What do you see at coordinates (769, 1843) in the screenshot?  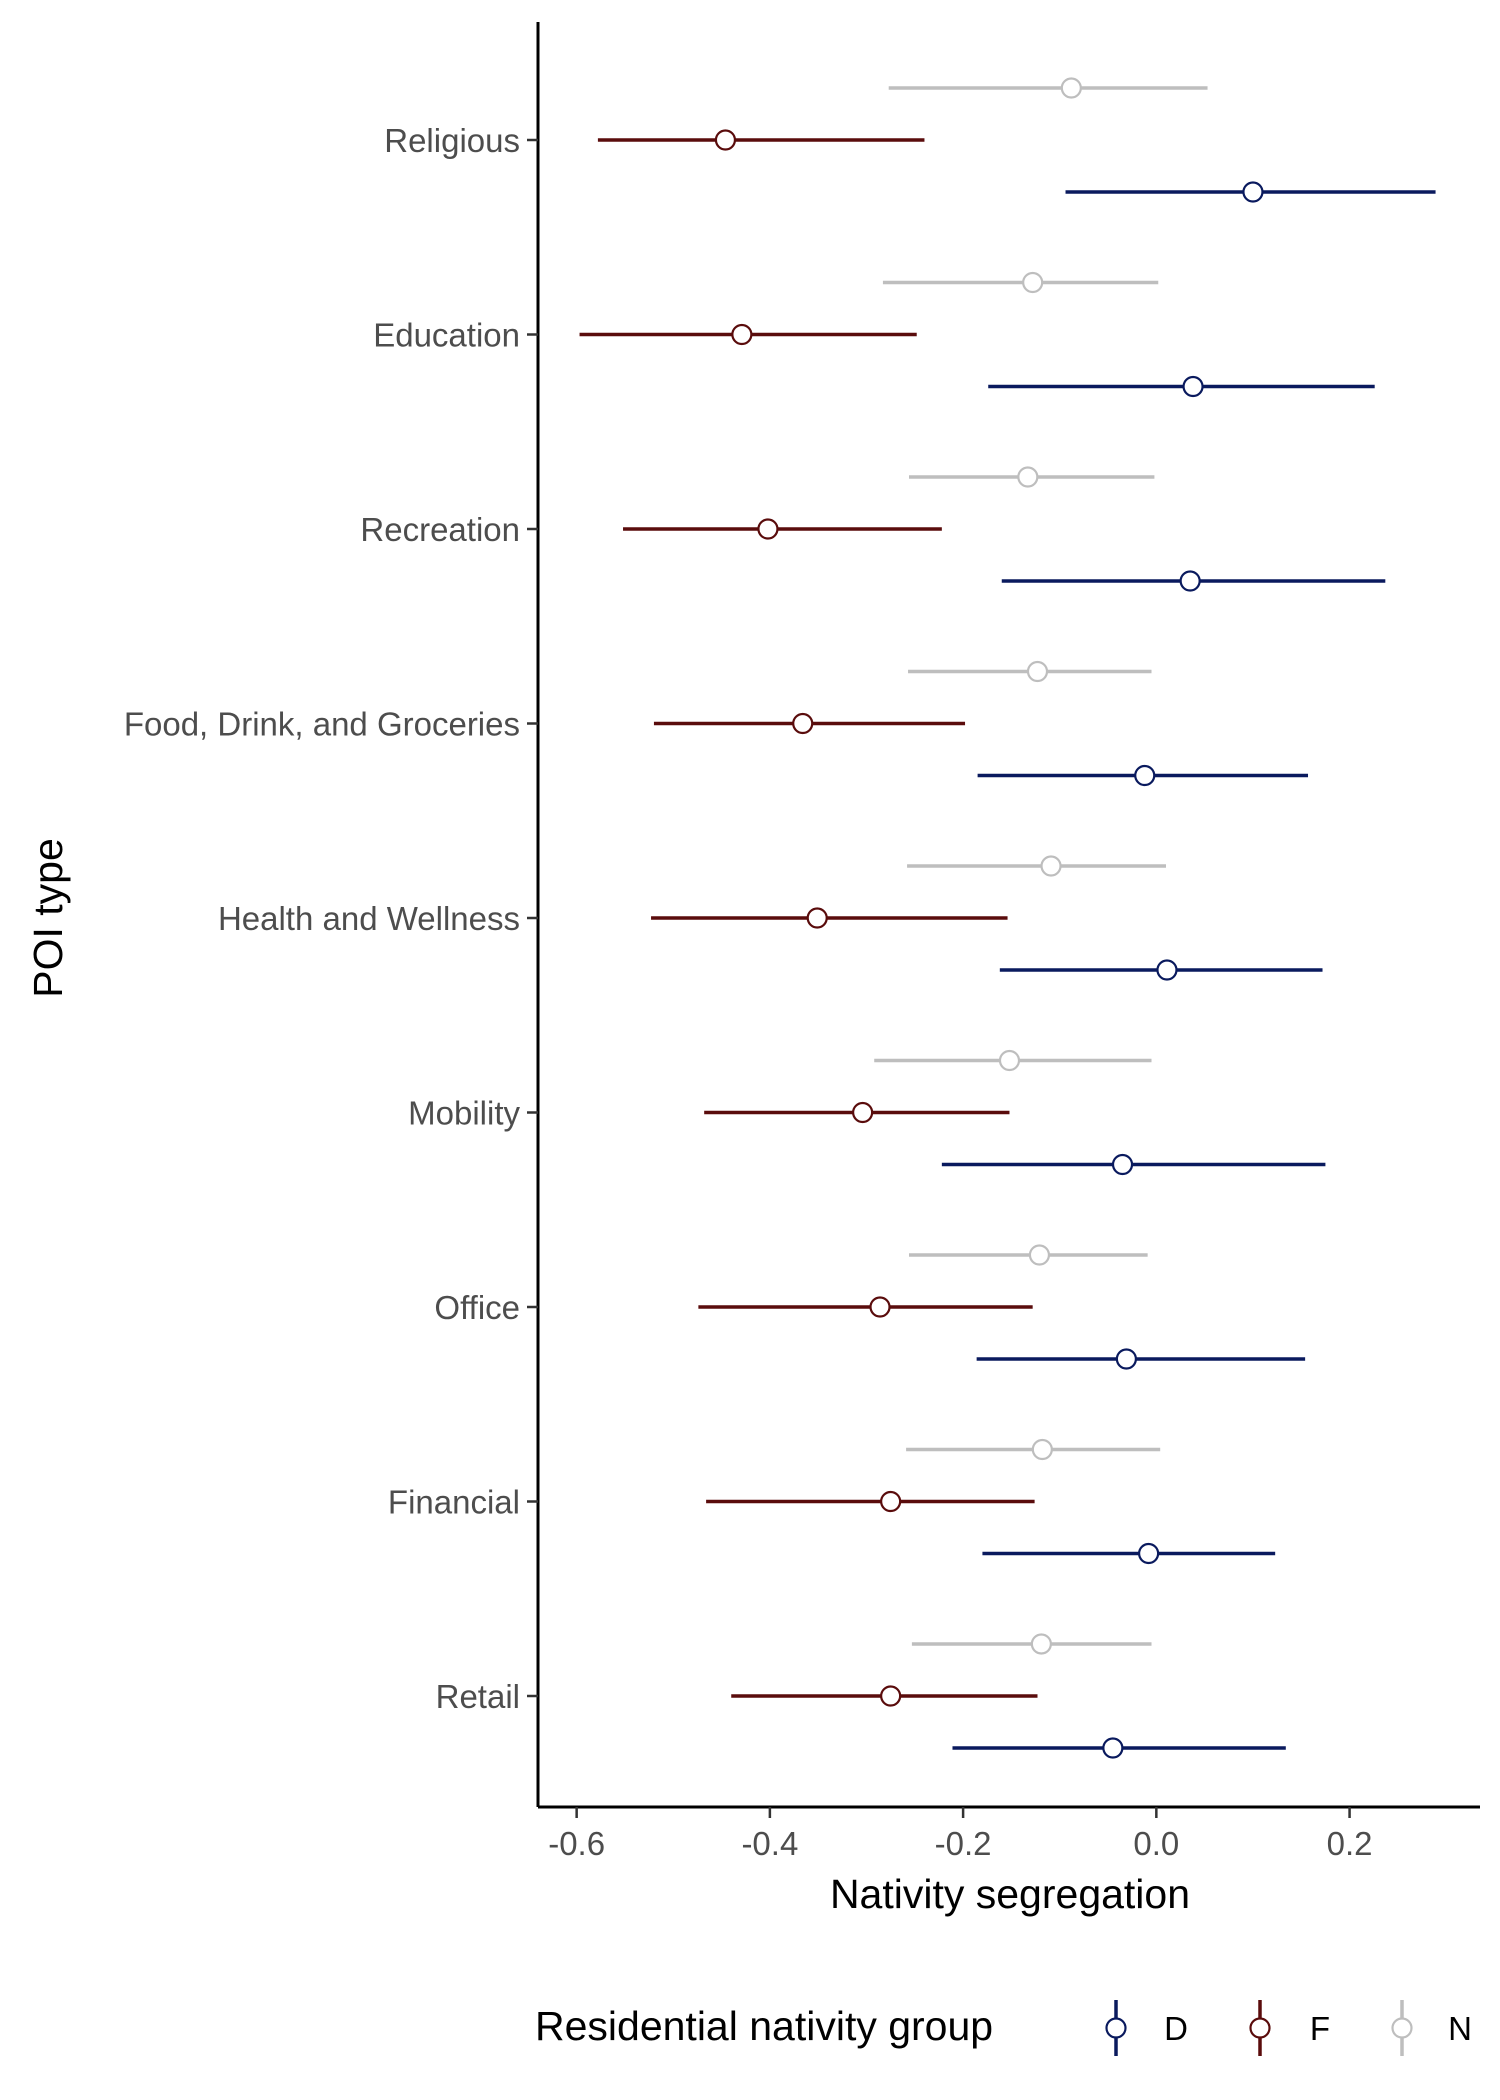 I see `x-tick-label: -0.4` at bounding box center [769, 1843].